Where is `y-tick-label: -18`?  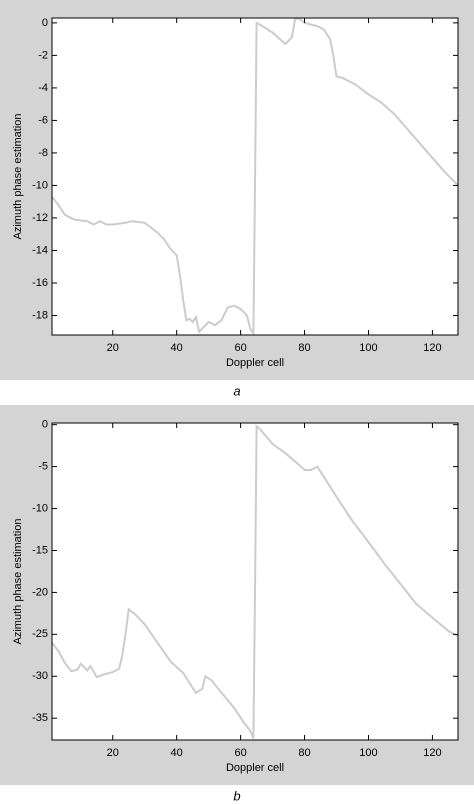 y-tick-label: -18 is located at coordinates (40, 315).